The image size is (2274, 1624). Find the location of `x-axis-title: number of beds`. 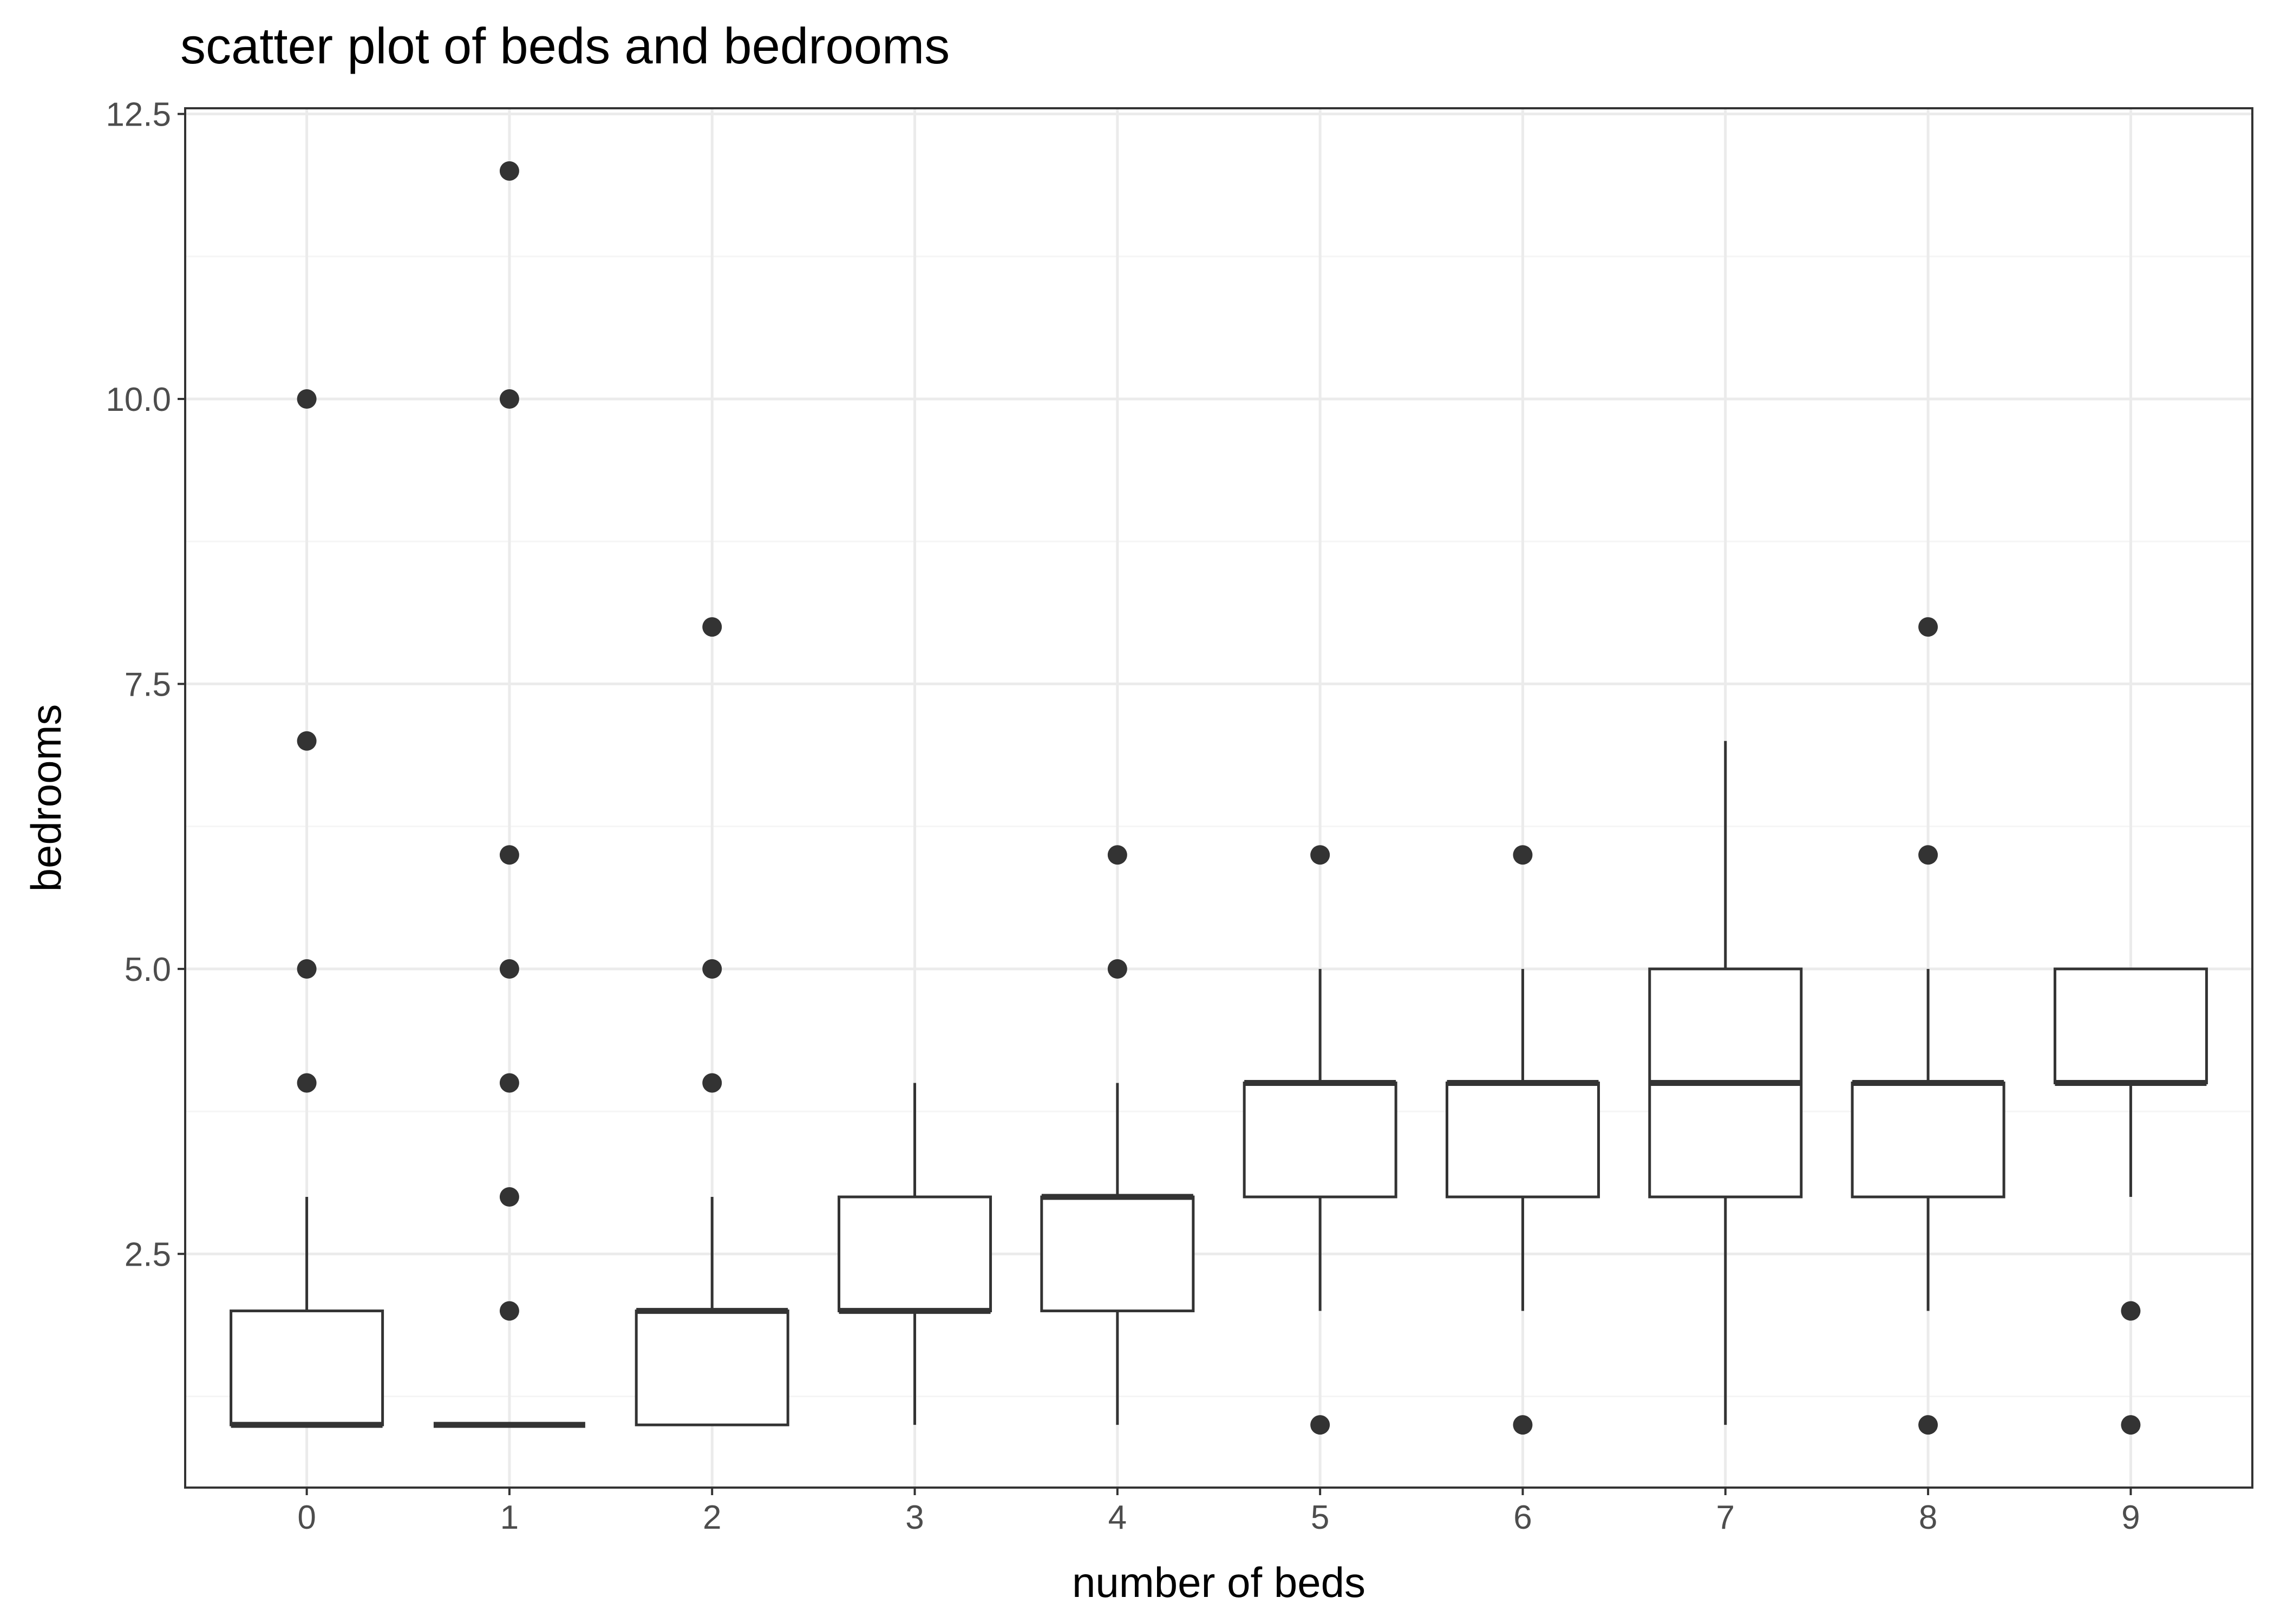

x-axis-title: number of beds is located at coordinates (1219, 1582).